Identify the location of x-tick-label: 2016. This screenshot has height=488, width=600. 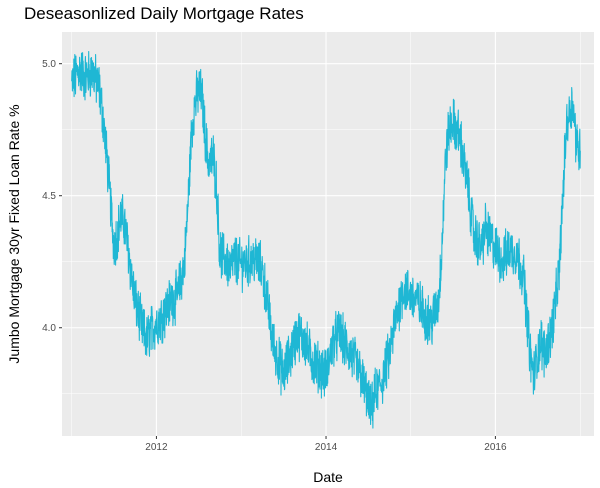
(495, 447).